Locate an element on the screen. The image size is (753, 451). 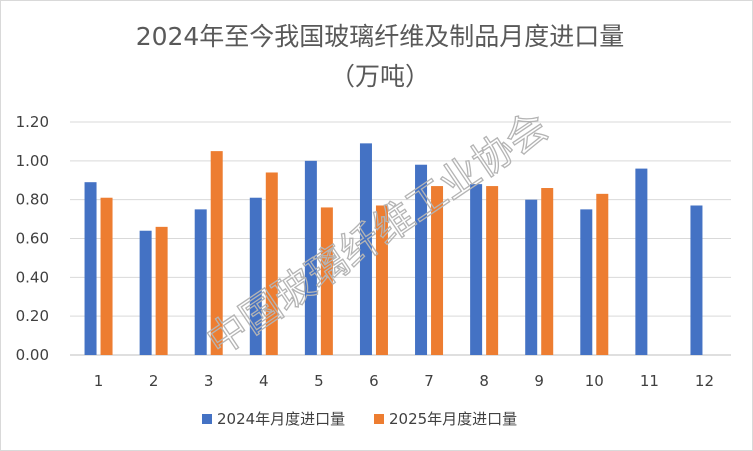
legend-label: 2024年月度进口量 is located at coordinates (281, 419).